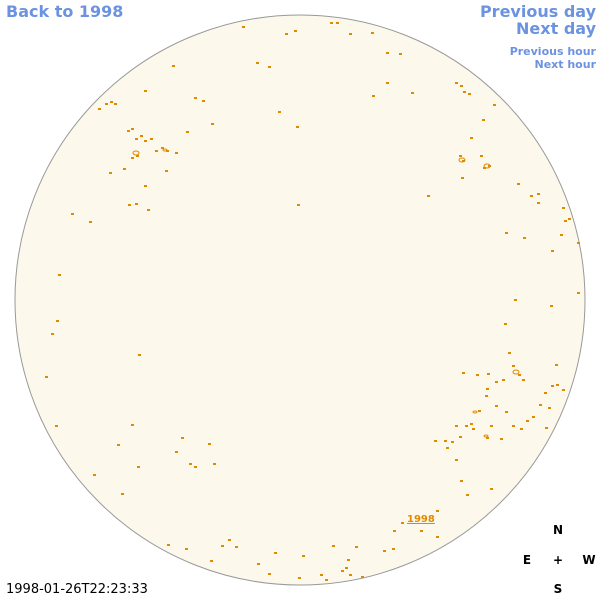 The height and width of the screenshot is (600, 600). Describe the element at coordinates (552, 51) in the screenshot. I see `previous-hour-link: Previous hour` at that location.